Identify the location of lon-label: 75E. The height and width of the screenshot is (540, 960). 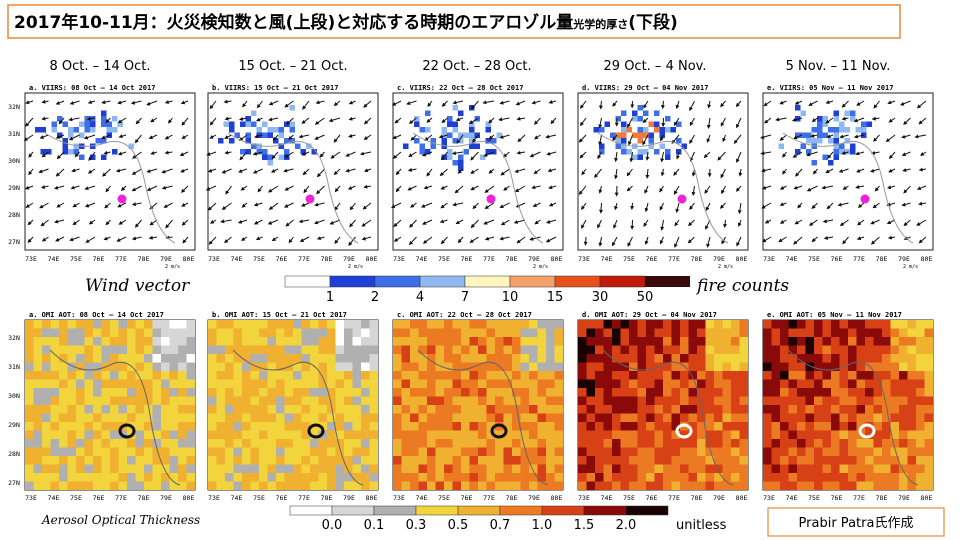
(814, 259).